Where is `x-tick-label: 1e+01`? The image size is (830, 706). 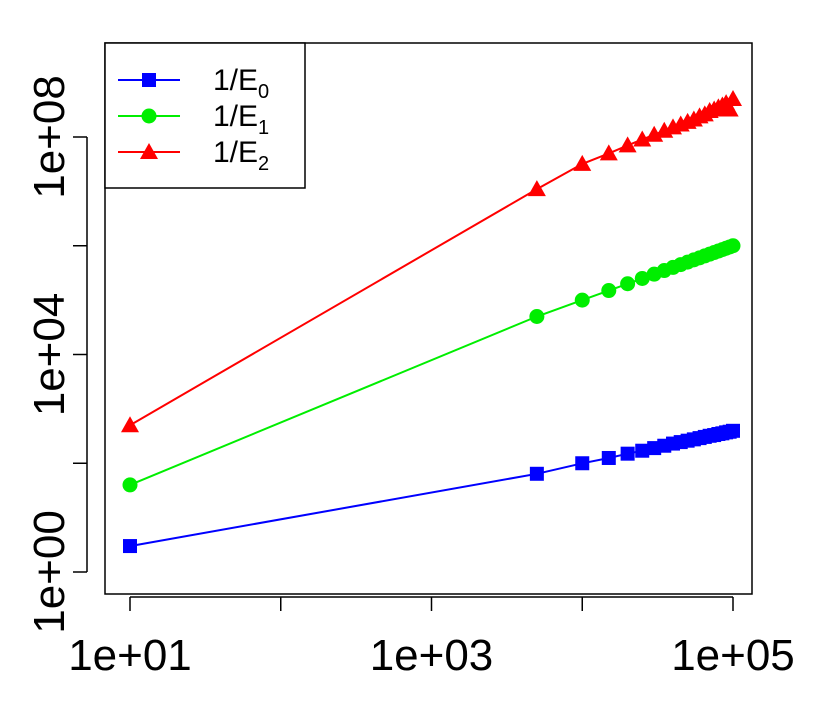
x-tick-label: 1e+01 is located at coordinates (130, 655).